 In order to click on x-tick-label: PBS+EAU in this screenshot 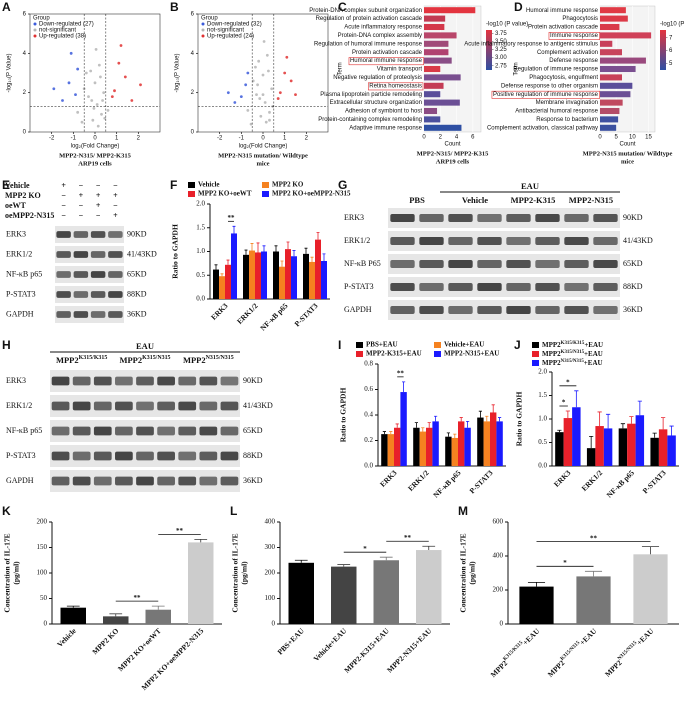, I will do `click(291, 641)`.